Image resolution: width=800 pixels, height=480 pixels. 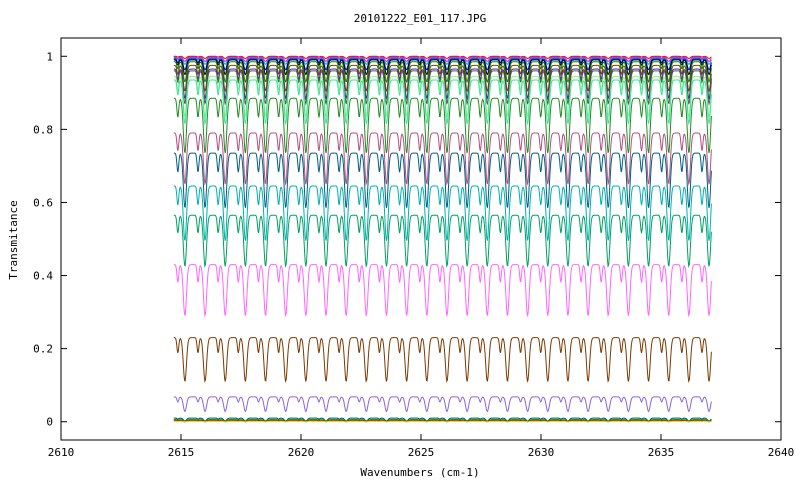 I want to click on x-tick-label: 2625, so click(x=421, y=452).